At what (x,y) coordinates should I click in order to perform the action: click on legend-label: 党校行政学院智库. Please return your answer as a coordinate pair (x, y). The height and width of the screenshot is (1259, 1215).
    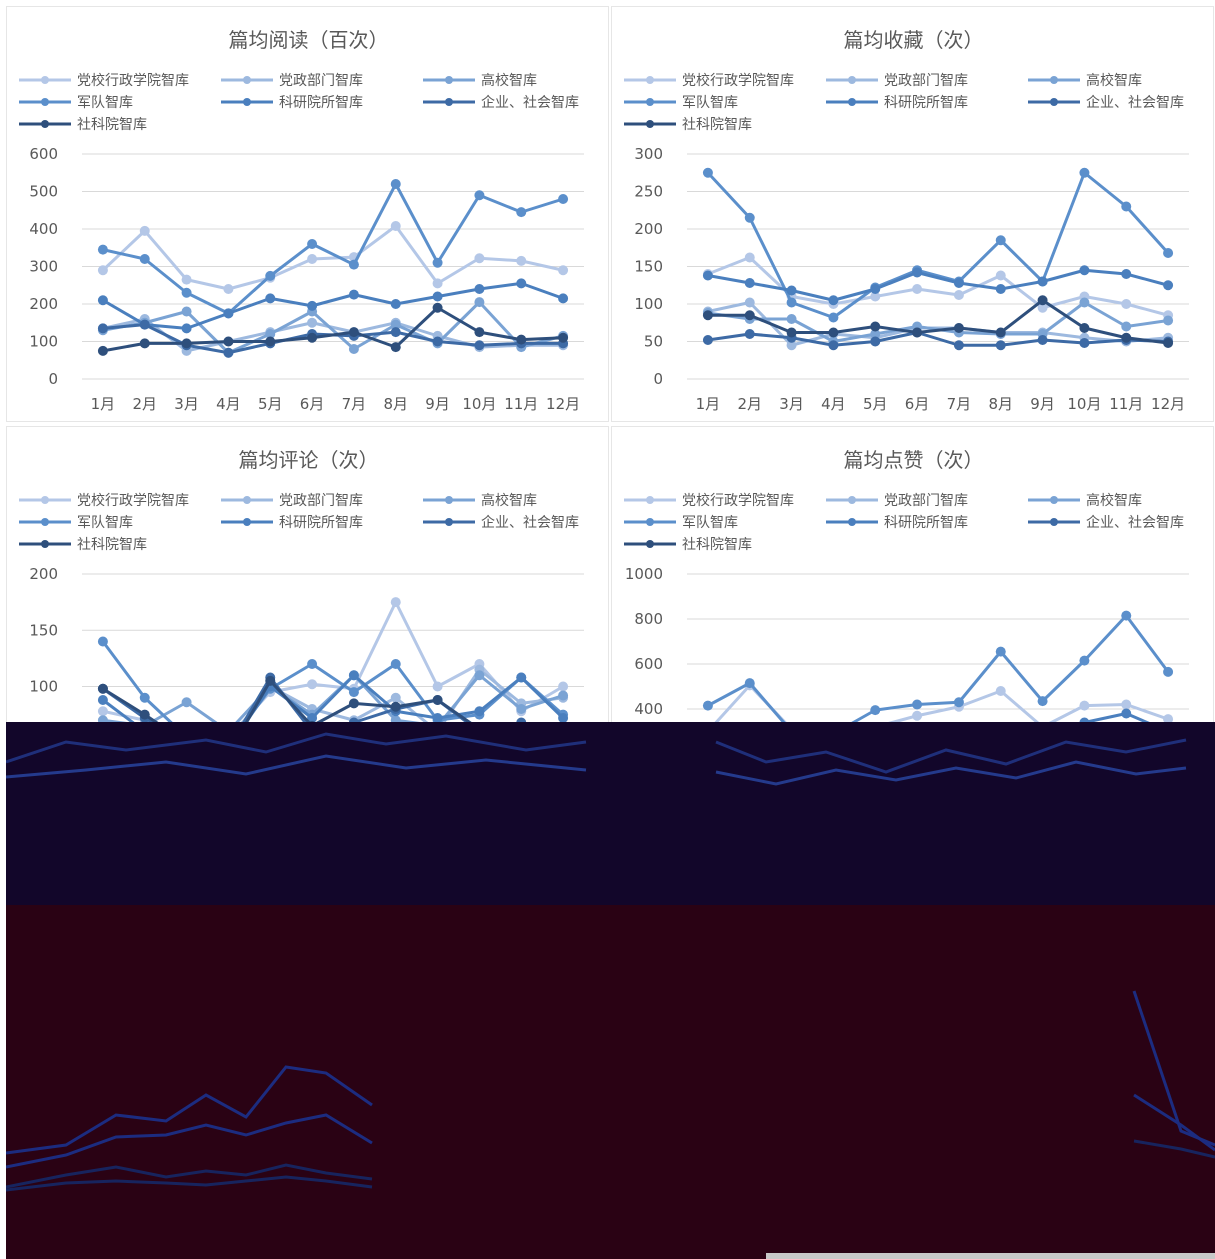
    Looking at the image, I should click on (738, 80).